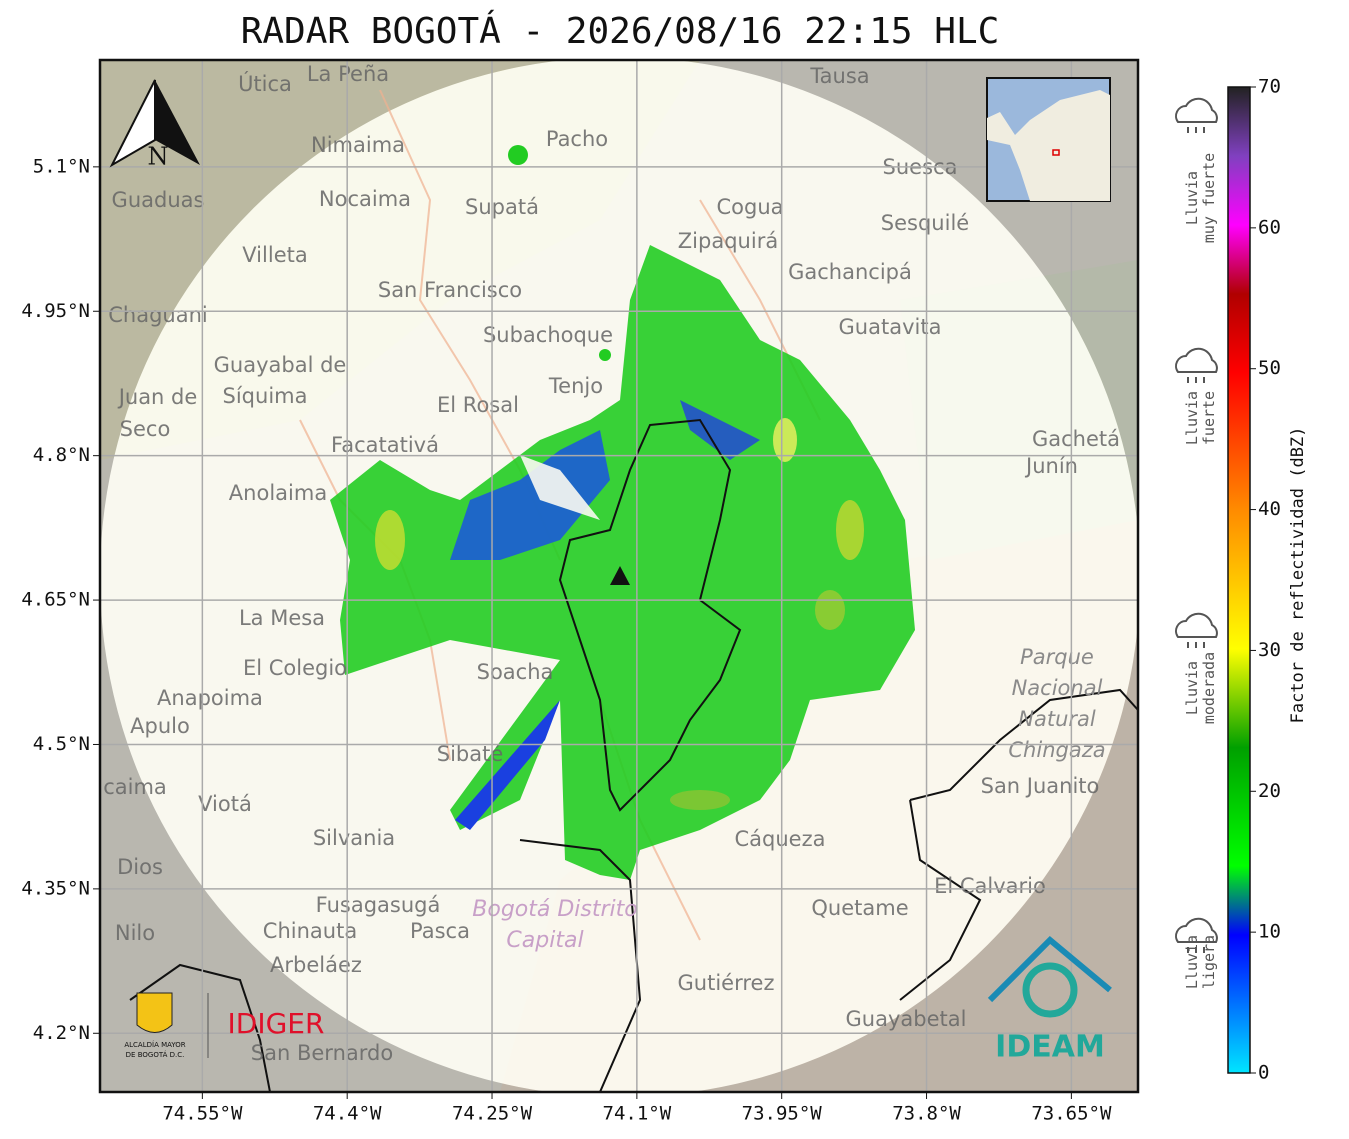  I want to click on north-label: N, so click(158, 157).